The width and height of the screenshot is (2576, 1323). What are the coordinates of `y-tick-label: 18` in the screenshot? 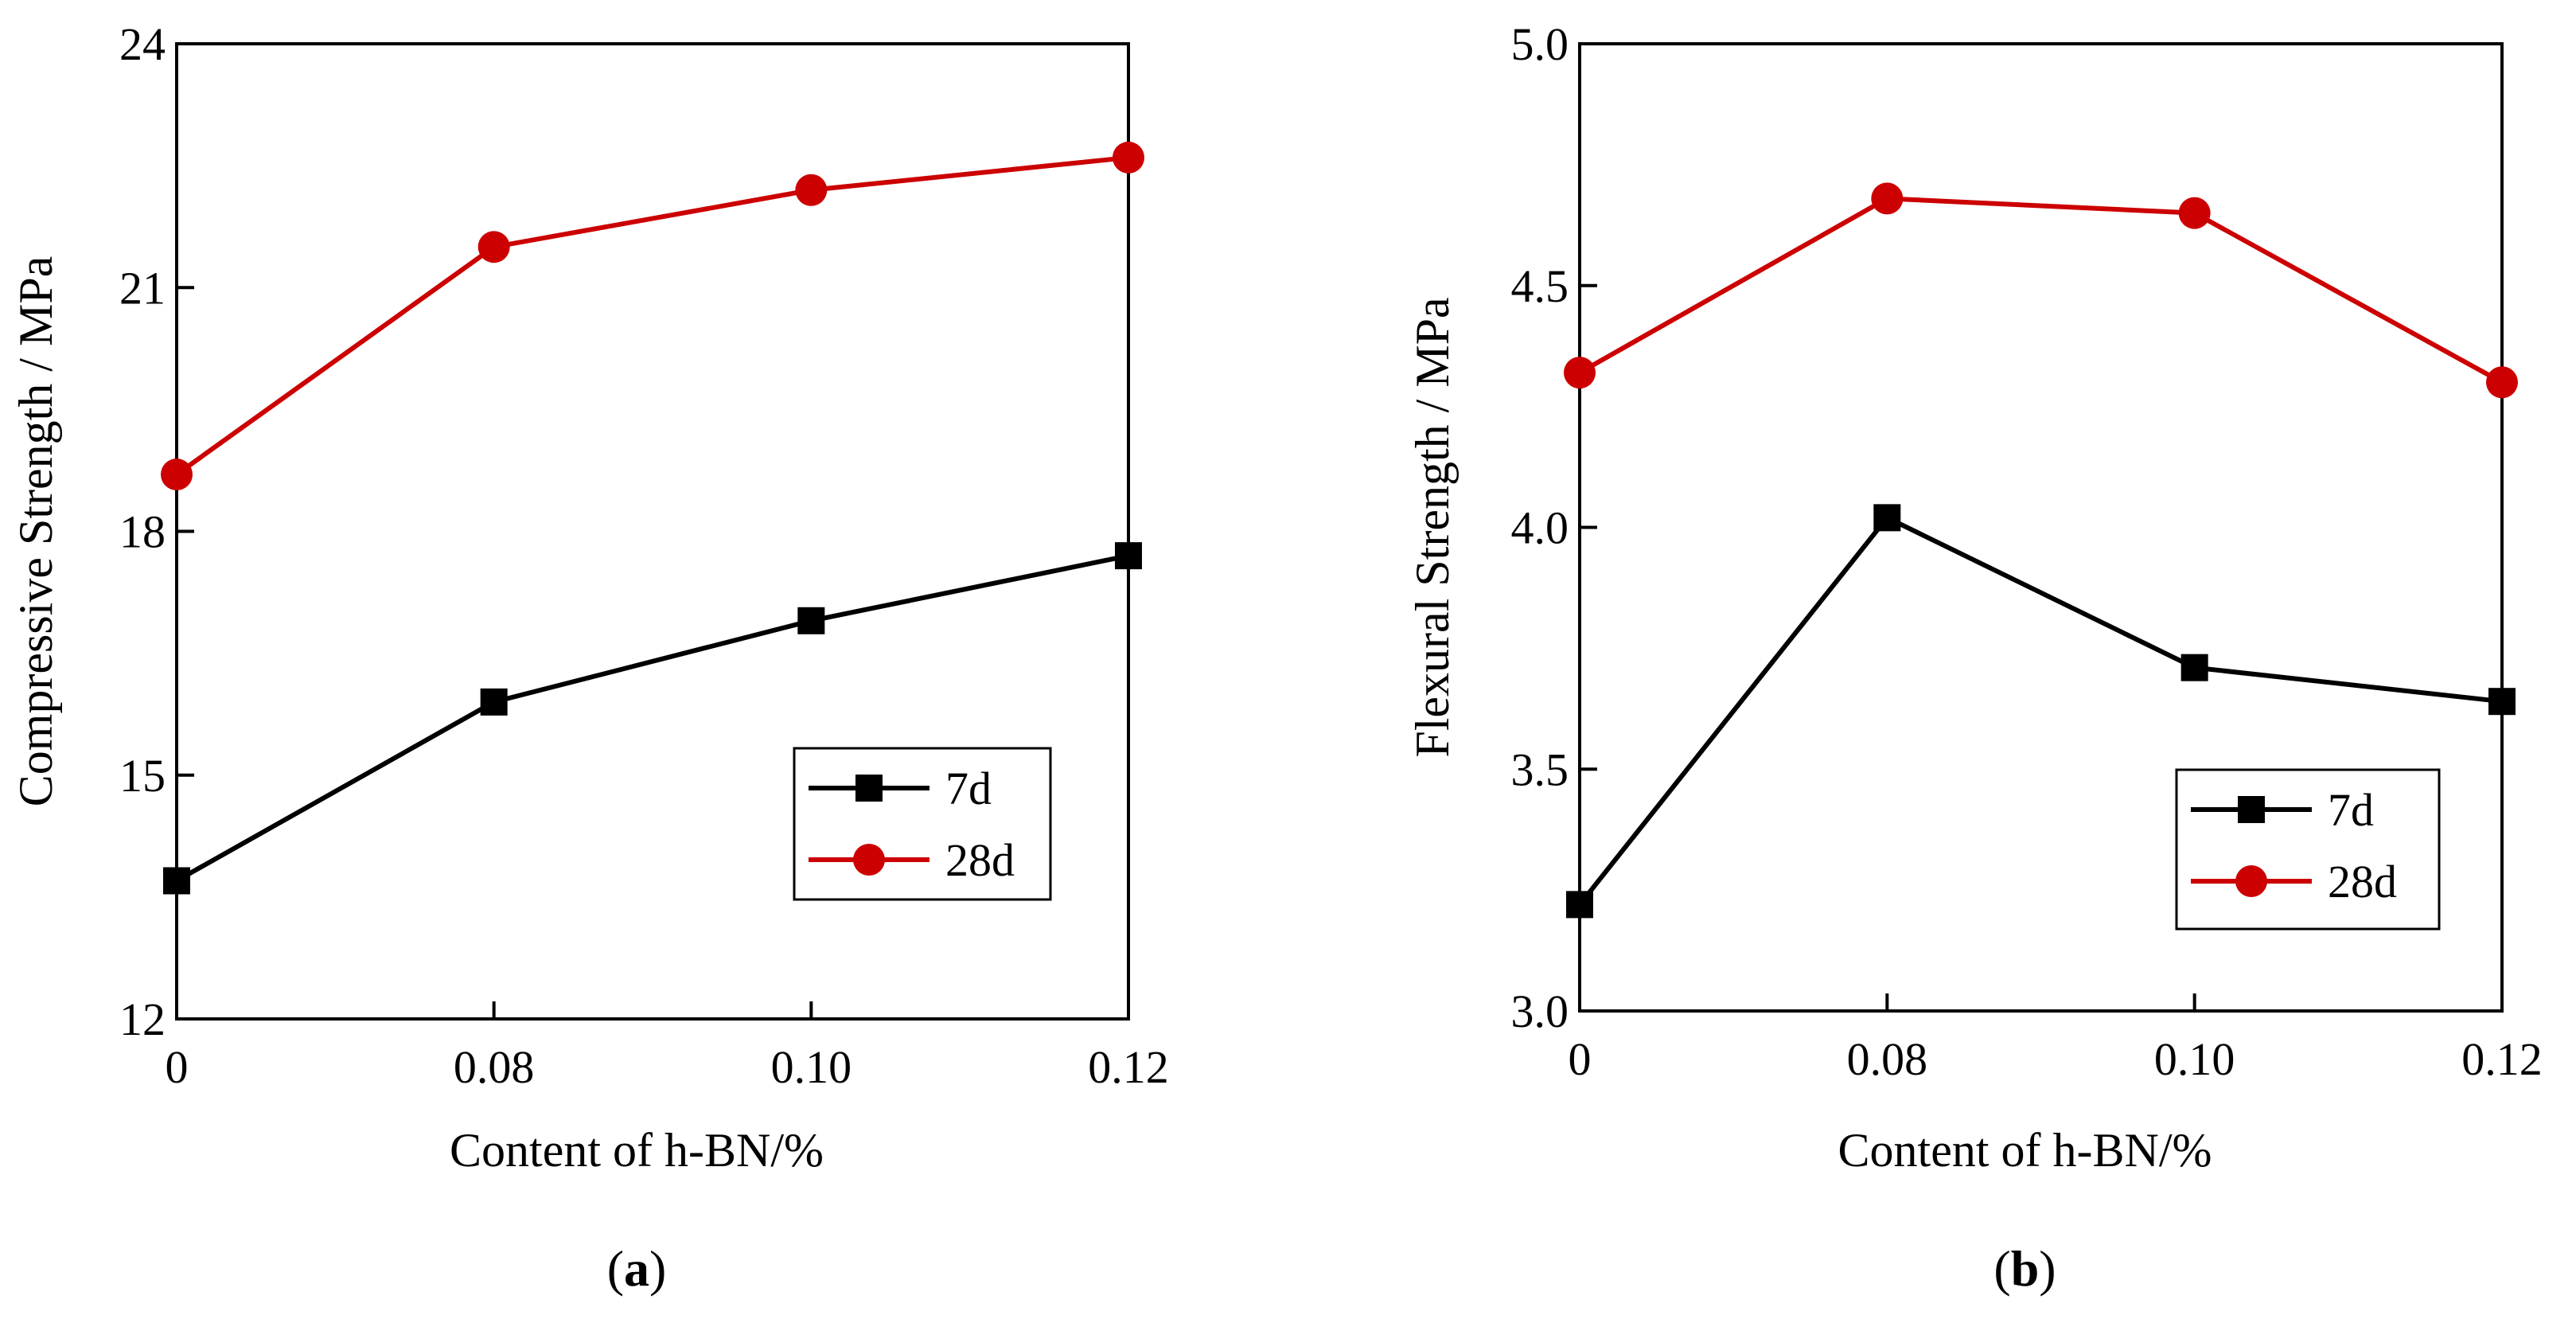 It's located at (142, 532).